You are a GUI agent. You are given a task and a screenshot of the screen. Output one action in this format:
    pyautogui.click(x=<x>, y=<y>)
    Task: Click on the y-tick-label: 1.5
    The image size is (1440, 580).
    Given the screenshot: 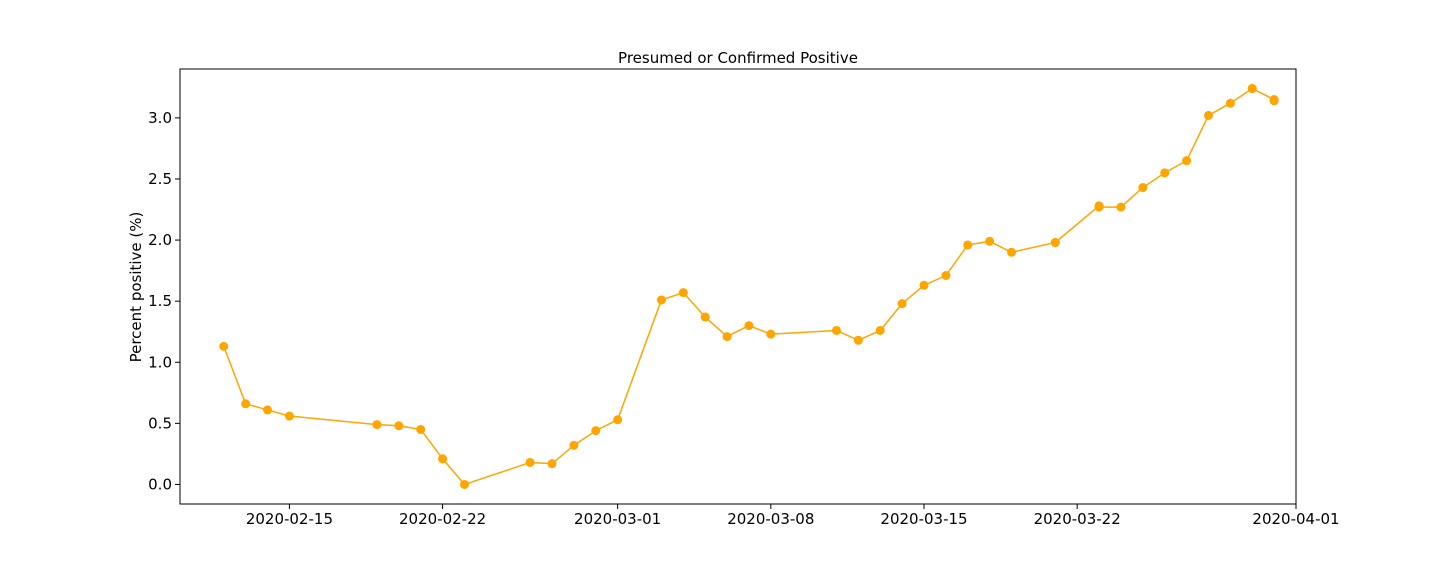 What is the action you would take?
    pyautogui.click(x=160, y=301)
    